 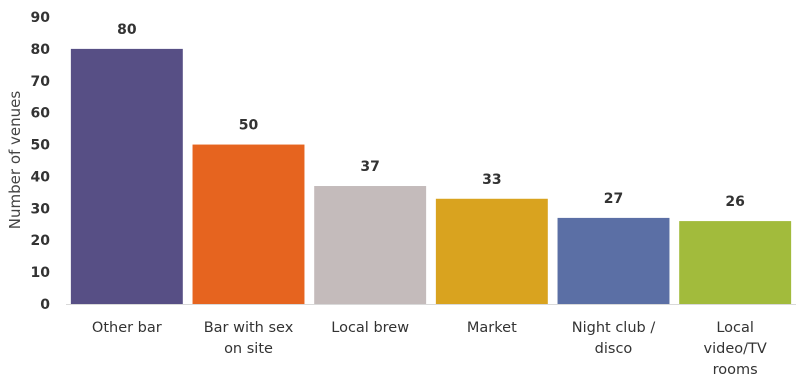 I want to click on x-category-label: Market, so click(x=492, y=328).